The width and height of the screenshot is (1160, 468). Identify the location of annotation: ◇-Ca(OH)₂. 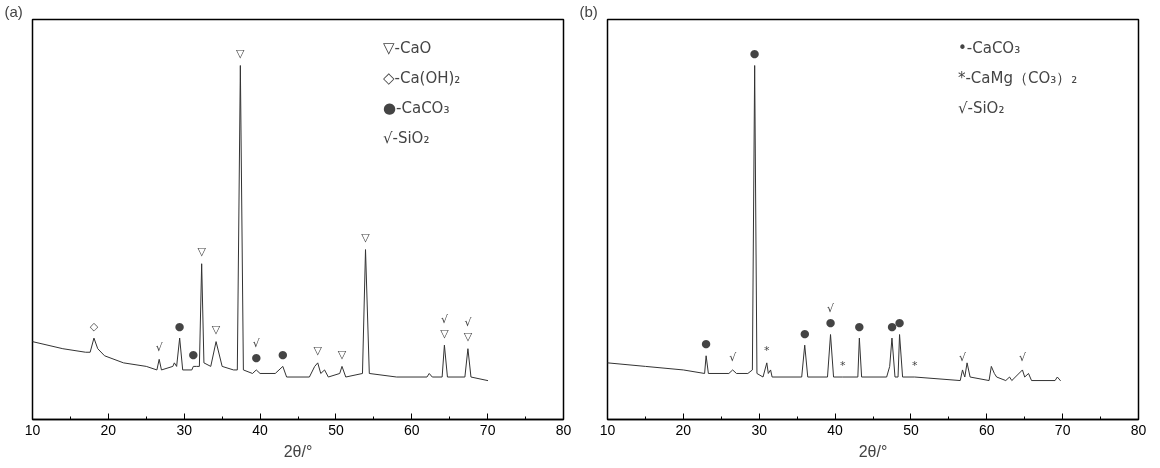
(421, 77).